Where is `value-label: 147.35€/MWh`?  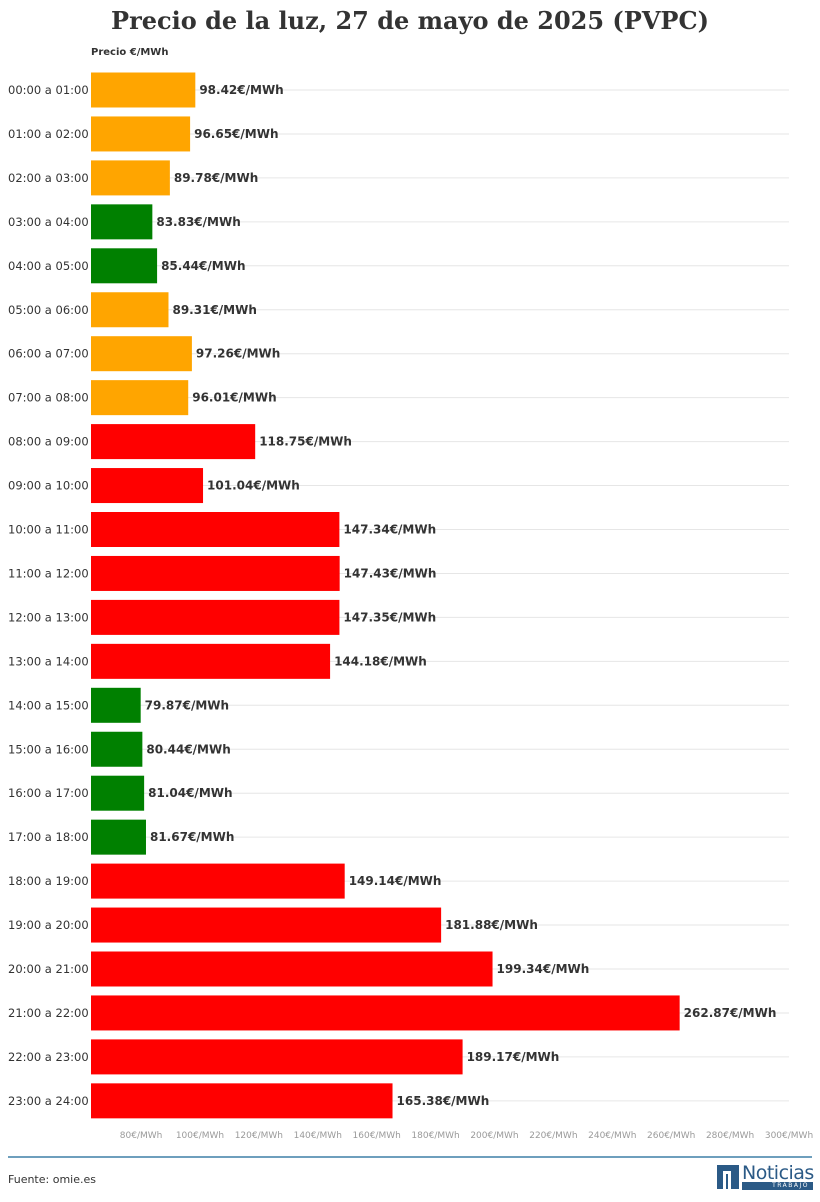 value-label: 147.35€/MWh is located at coordinates (389, 617).